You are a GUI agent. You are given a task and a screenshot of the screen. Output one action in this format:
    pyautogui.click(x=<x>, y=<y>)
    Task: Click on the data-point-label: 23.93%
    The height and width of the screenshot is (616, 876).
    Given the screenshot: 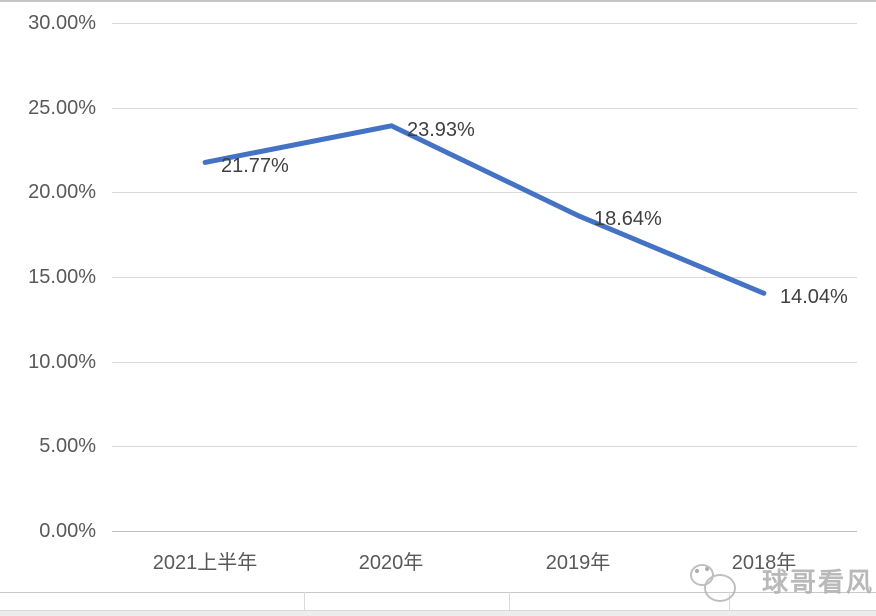 What is the action you would take?
    pyautogui.click(x=441, y=130)
    